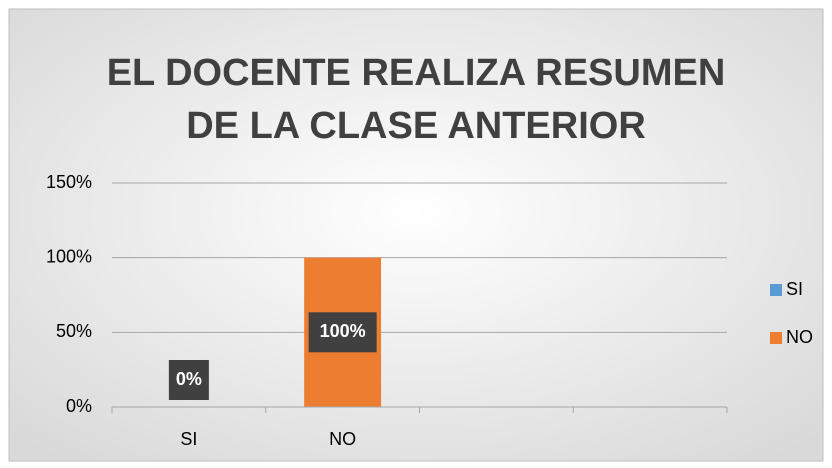 The image size is (832, 468). What do you see at coordinates (74, 331) in the screenshot?
I see `y-tick-label: 50%` at bounding box center [74, 331].